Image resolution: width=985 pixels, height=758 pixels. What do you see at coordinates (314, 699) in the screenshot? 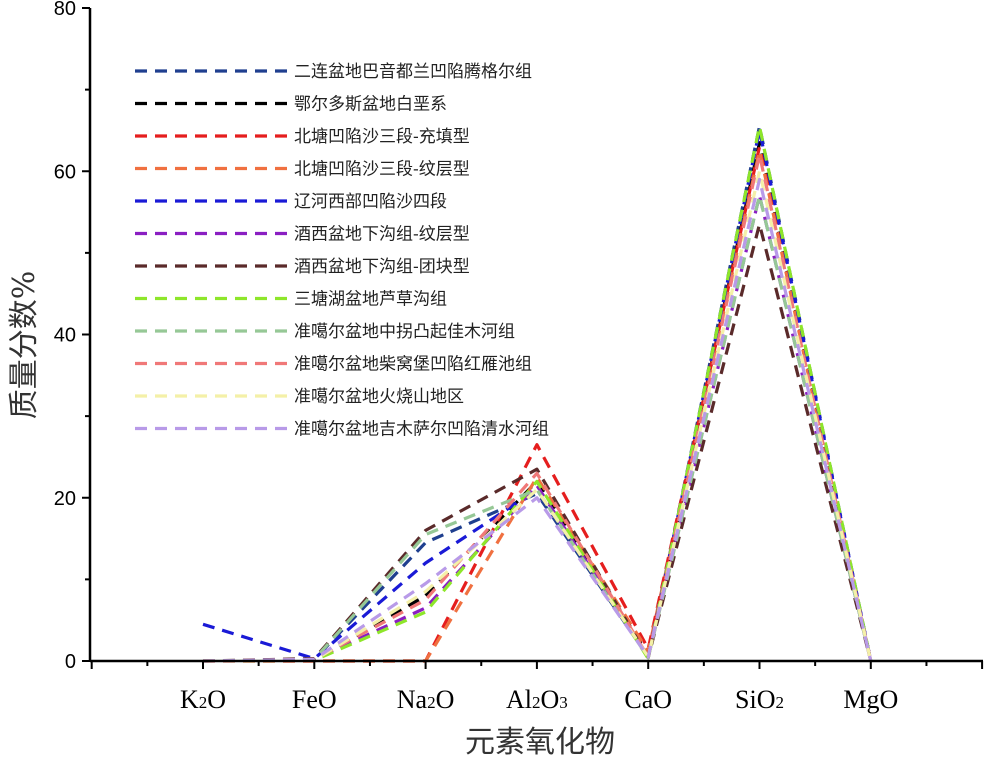
I see `x-tick-label: FeO` at bounding box center [314, 699].